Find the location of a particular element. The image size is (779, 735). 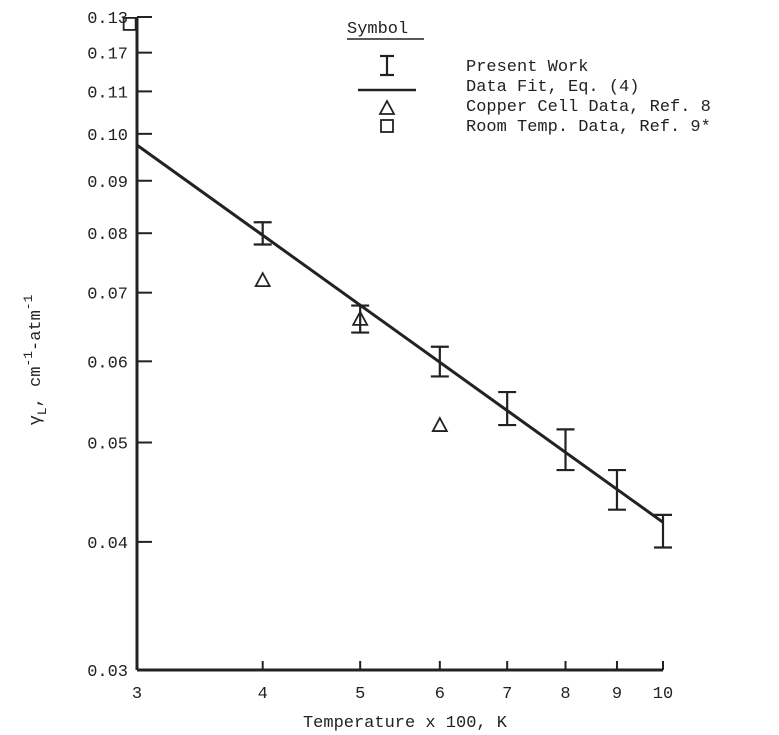

y-tick-label: 0.17 is located at coordinates (107, 55).